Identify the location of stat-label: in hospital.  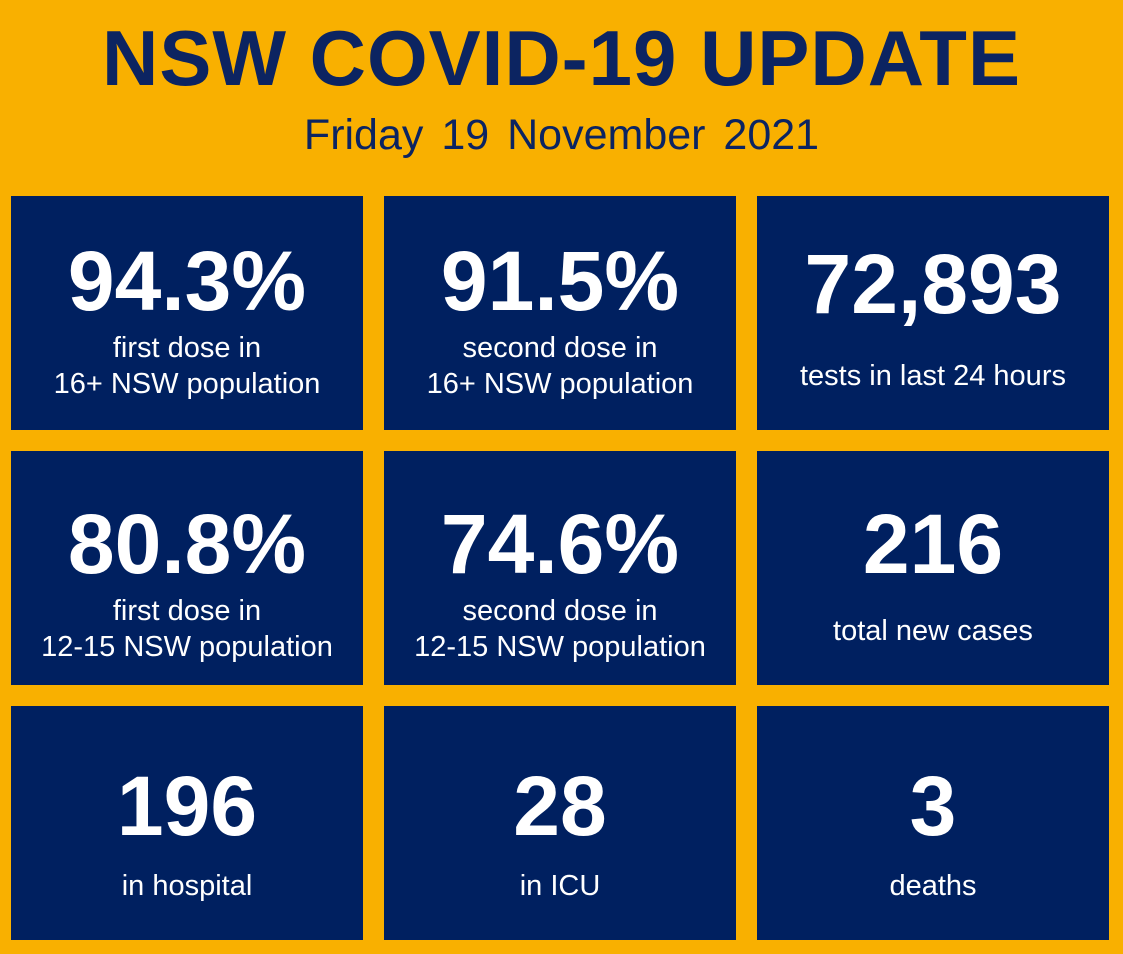
(187, 886).